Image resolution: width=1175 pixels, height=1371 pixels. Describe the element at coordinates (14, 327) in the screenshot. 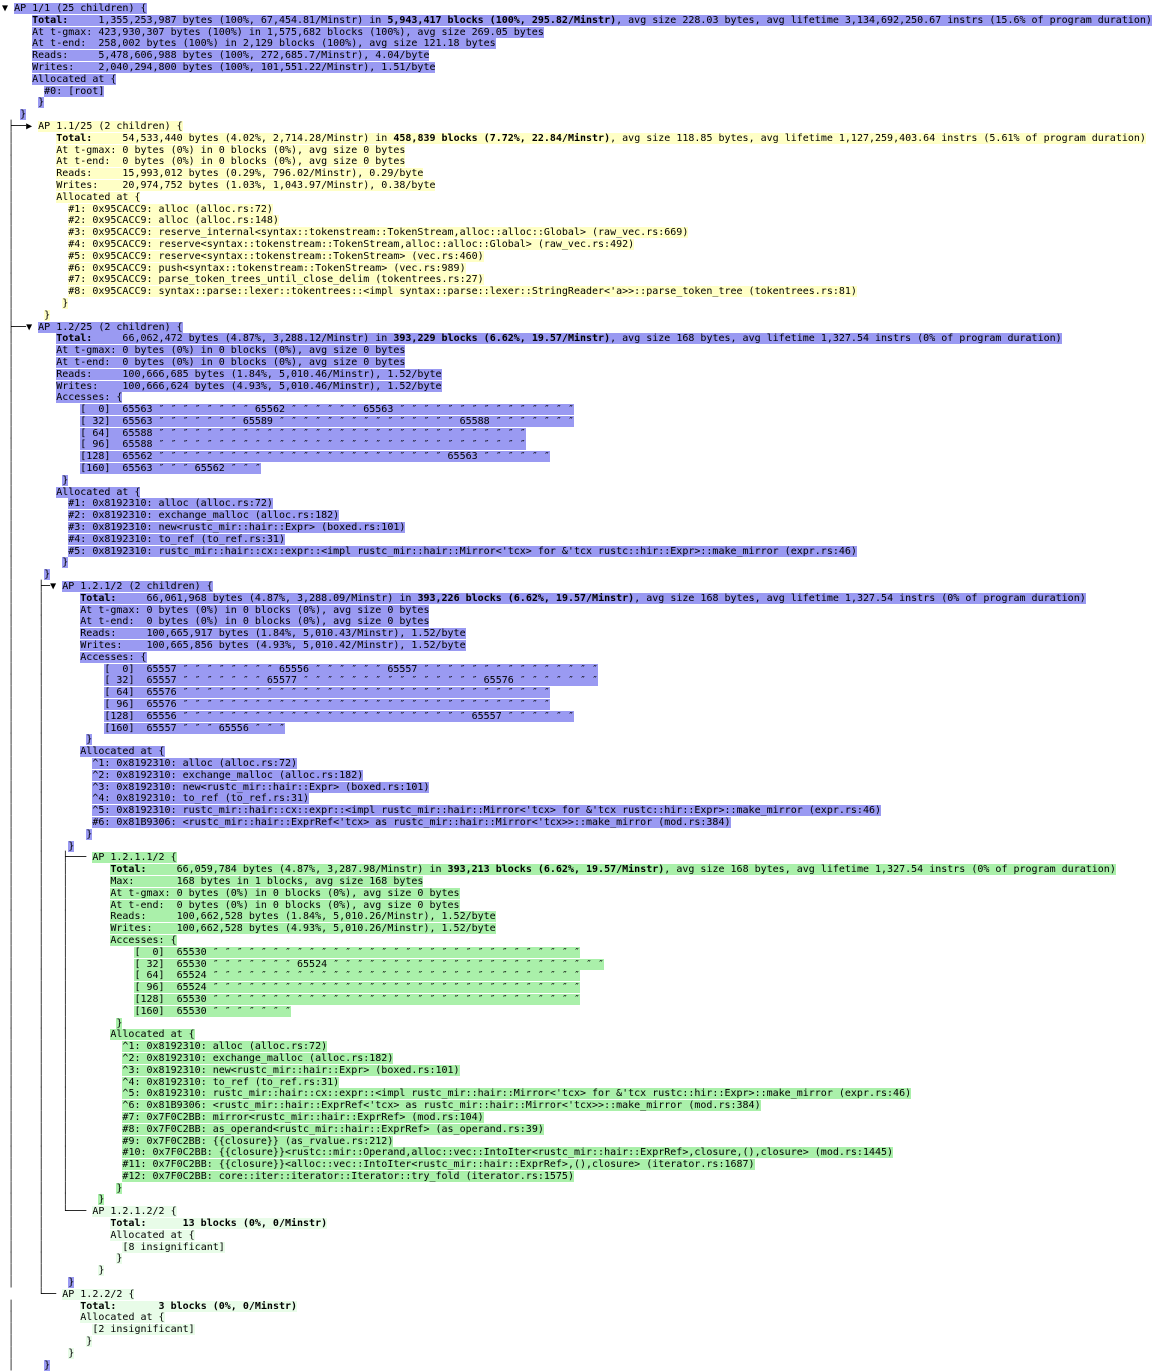

I see `tree-guides: ├──` at that location.